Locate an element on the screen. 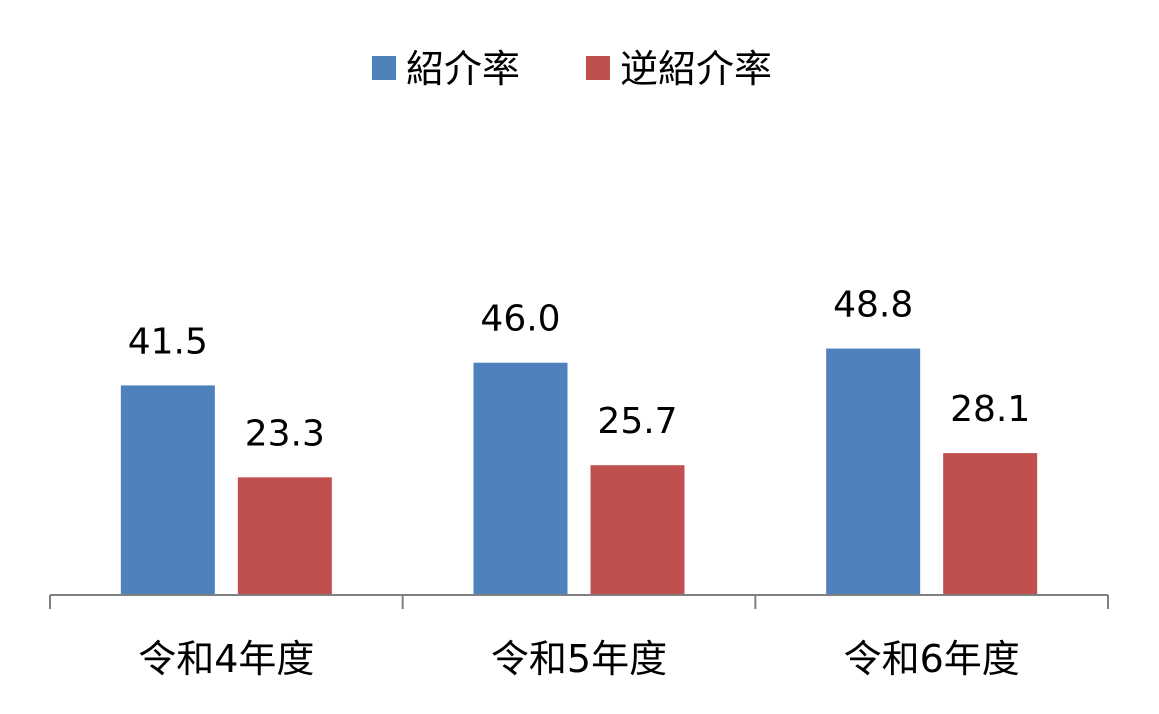  data-label-reverse-referral-2: 25.7 is located at coordinates (637, 421).